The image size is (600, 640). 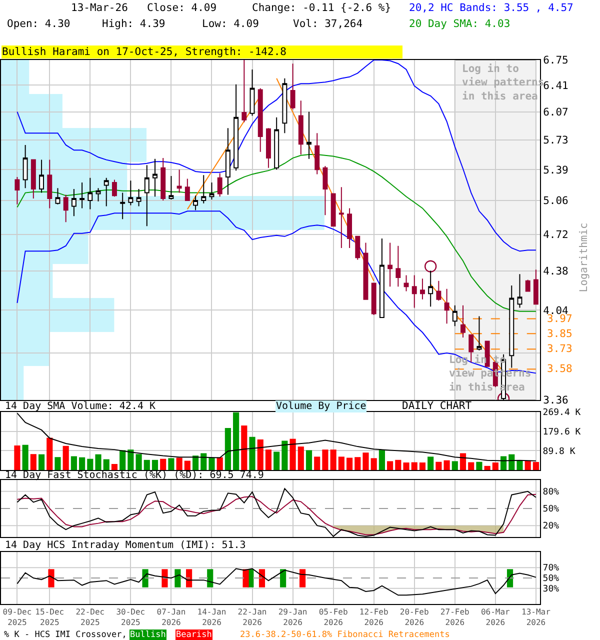 What do you see at coordinates (555, 86) in the screenshot?
I see `y-tick-label: 6.41` at bounding box center [555, 86].